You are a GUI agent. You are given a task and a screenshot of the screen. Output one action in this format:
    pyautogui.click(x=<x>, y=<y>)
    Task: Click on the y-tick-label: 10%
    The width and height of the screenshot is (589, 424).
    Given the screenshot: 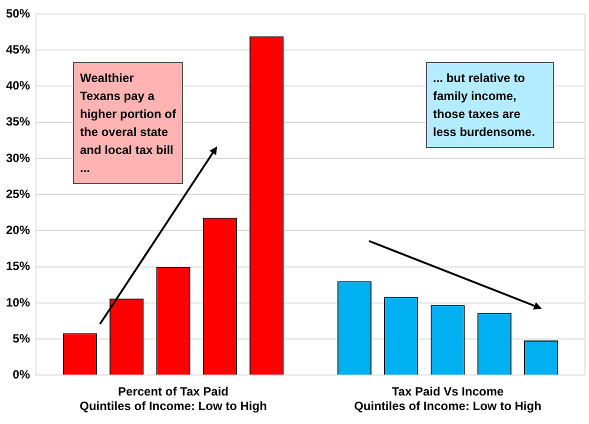 What is the action you would take?
    pyautogui.click(x=18, y=302)
    